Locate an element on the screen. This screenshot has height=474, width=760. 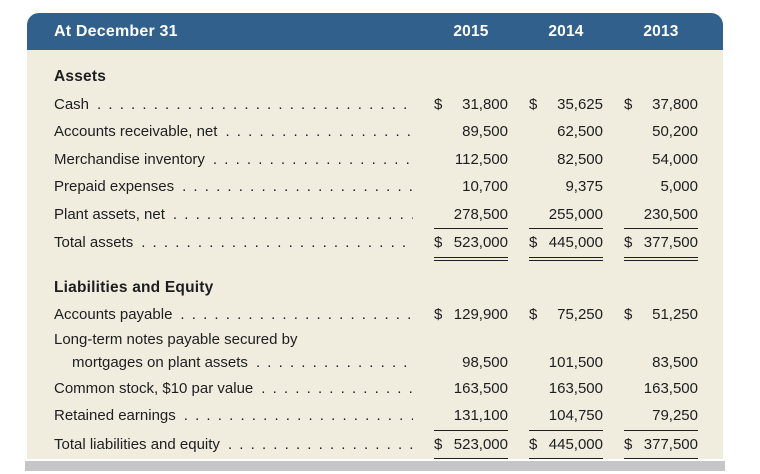
value-cell-2015: $31,800 is located at coordinates (471, 105).